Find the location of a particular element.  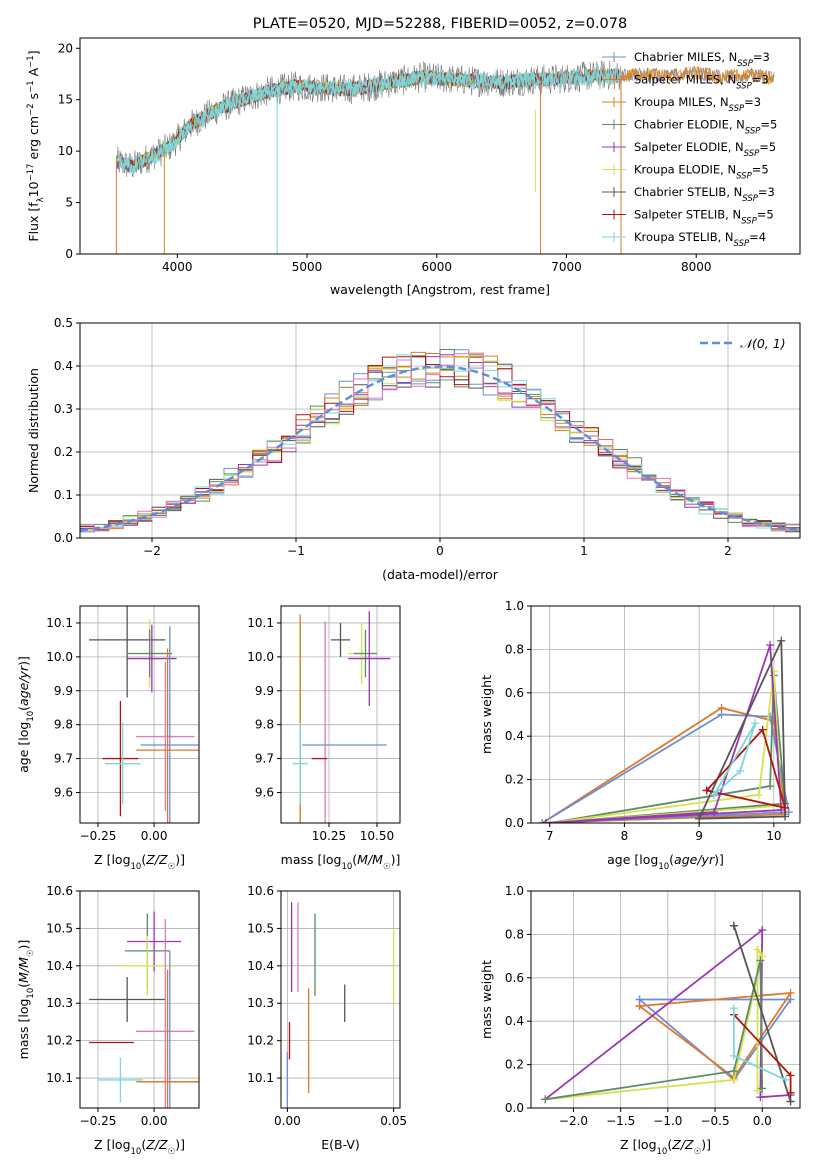

x-tick-label: 1 is located at coordinates (584, 551).